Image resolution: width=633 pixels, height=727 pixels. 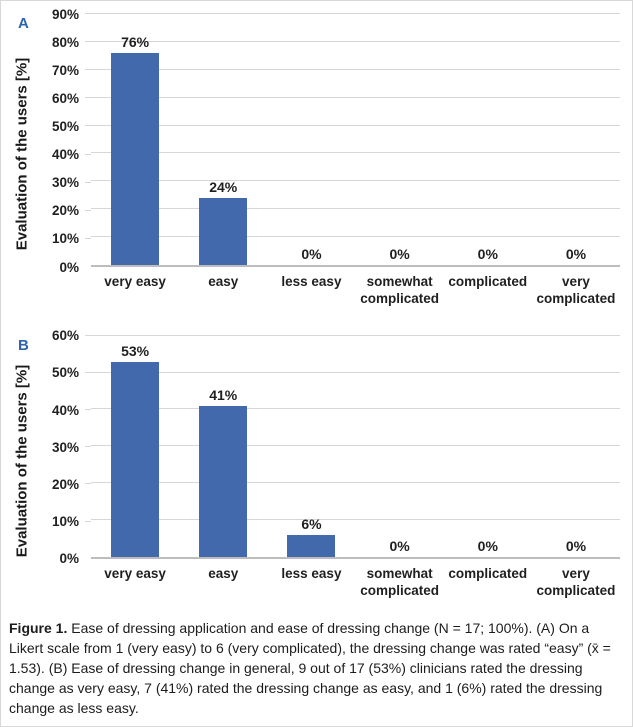 I want to click on bar-slot: 53%, so click(x=135, y=446).